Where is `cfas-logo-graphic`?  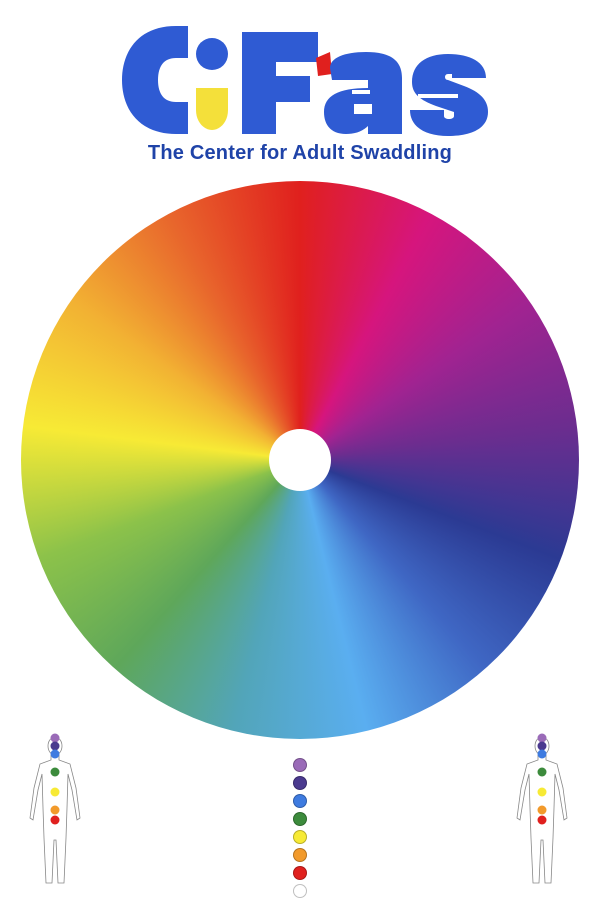 cfas-logo-graphic is located at coordinates (305, 81).